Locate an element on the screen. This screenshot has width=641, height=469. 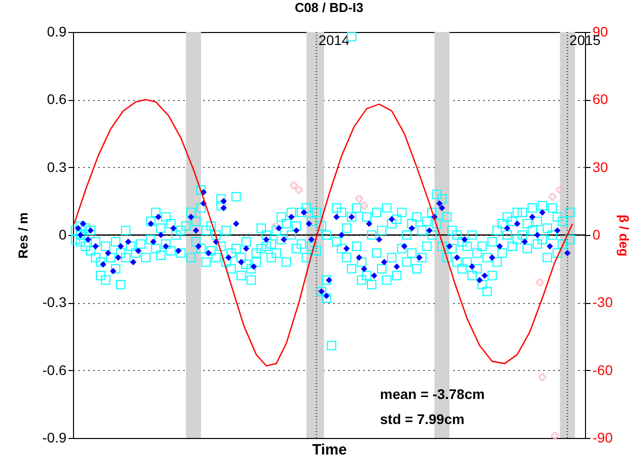
y-tick-label: -0.6 is located at coordinates (54, 370).